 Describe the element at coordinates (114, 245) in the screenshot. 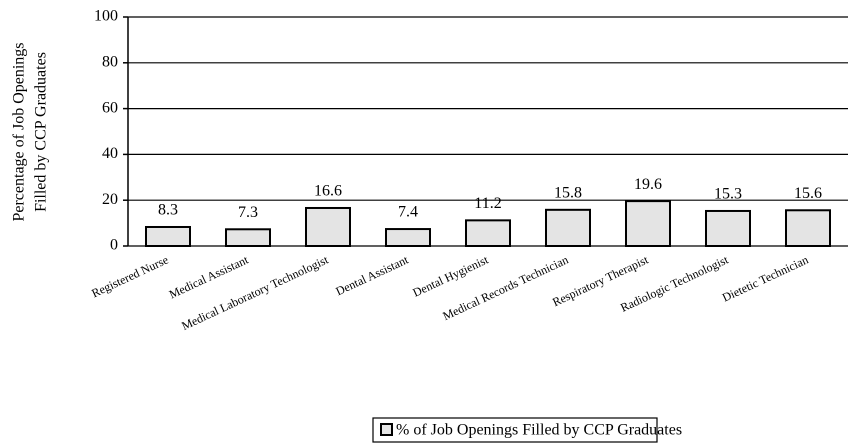

I see `y-tick-label: 0` at that location.